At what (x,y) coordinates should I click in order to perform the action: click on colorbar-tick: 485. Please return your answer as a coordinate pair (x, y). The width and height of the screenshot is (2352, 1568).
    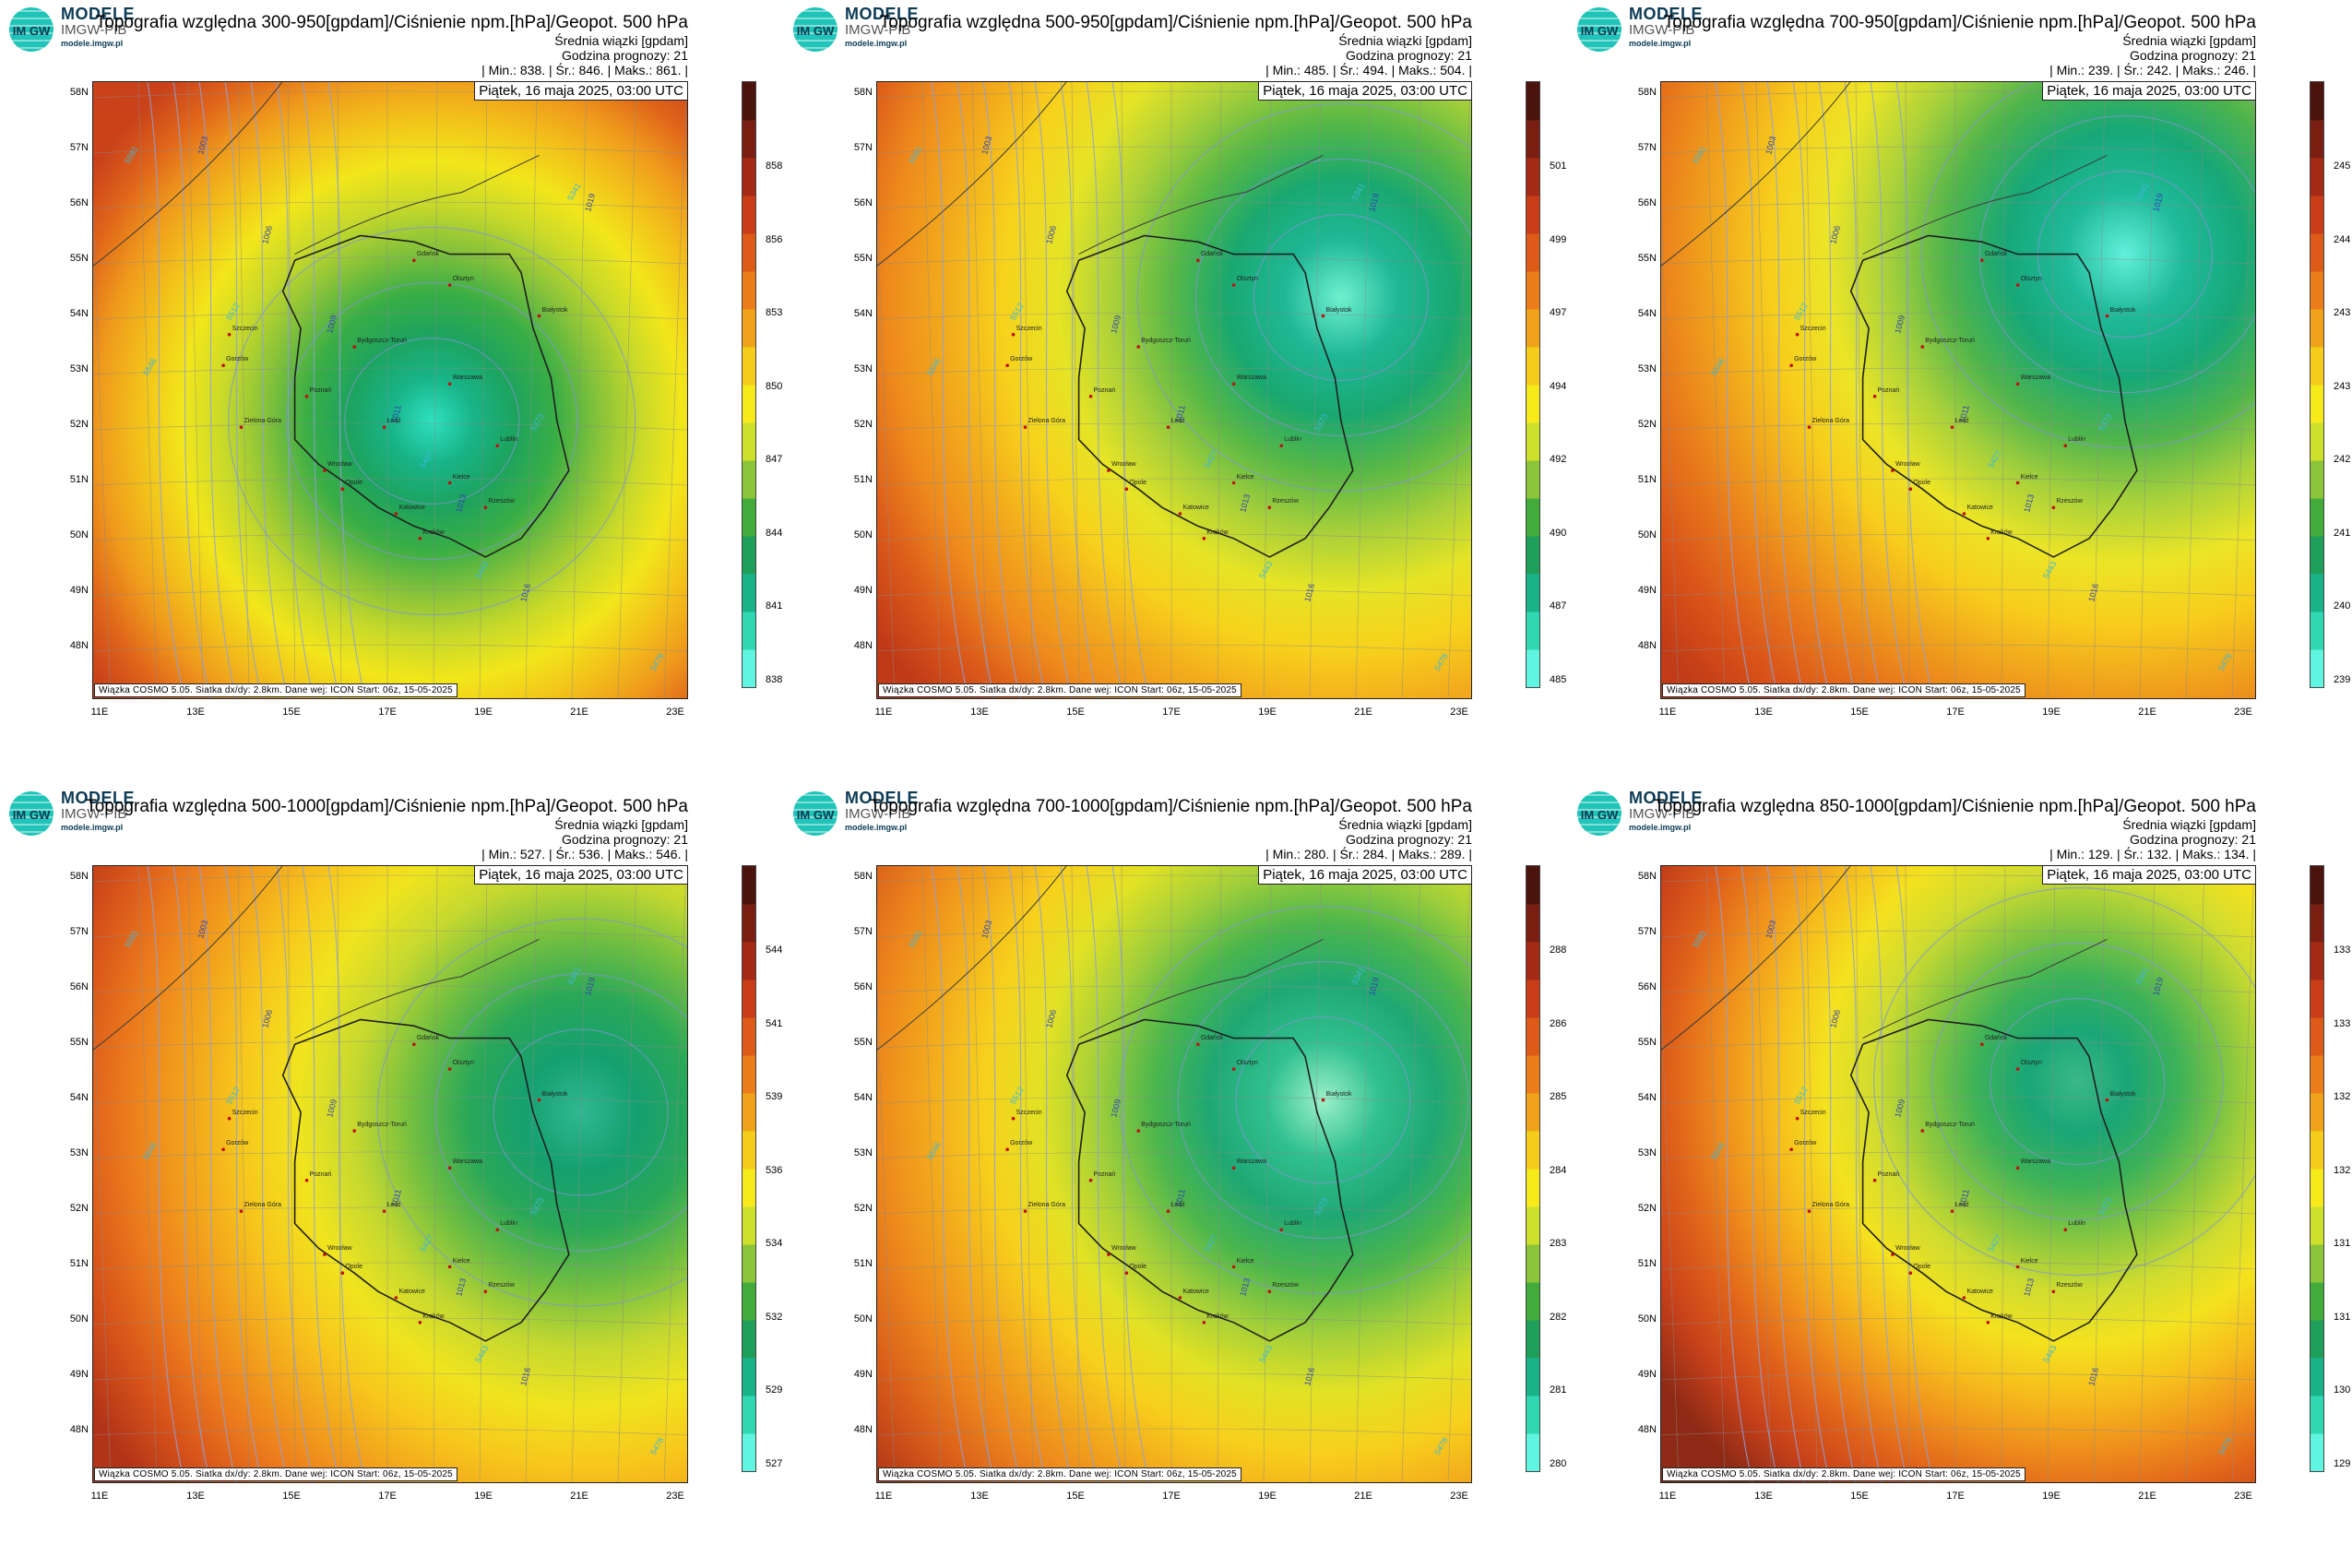
    Looking at the image, I should click on (1558, 679).